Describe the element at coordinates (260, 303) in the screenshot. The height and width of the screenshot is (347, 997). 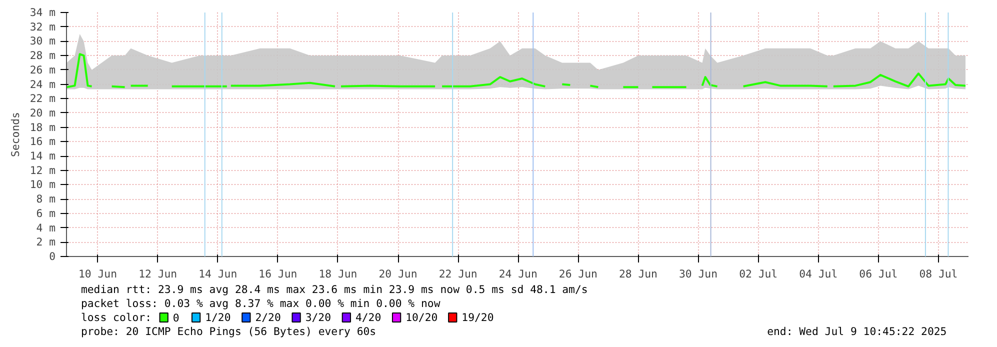
I see `text: packet loss: 0.03 % avg 8.37 % max 0.00 % min 0.00 % now` at that location.